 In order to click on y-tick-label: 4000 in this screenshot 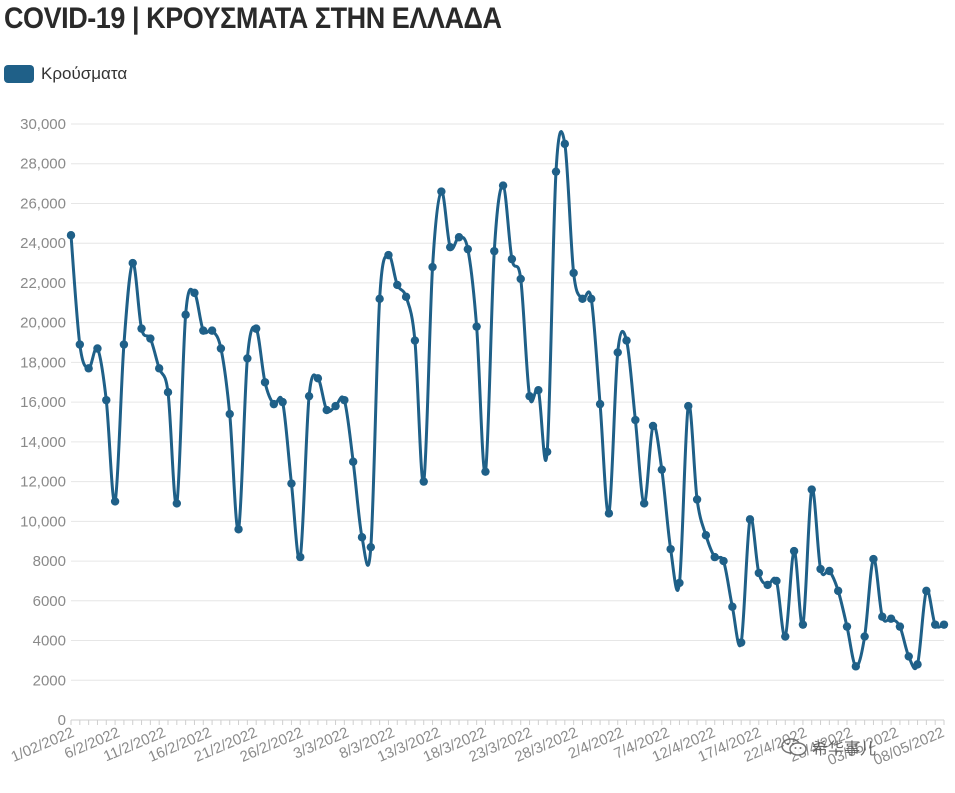, I will do `click(49, 641)`.